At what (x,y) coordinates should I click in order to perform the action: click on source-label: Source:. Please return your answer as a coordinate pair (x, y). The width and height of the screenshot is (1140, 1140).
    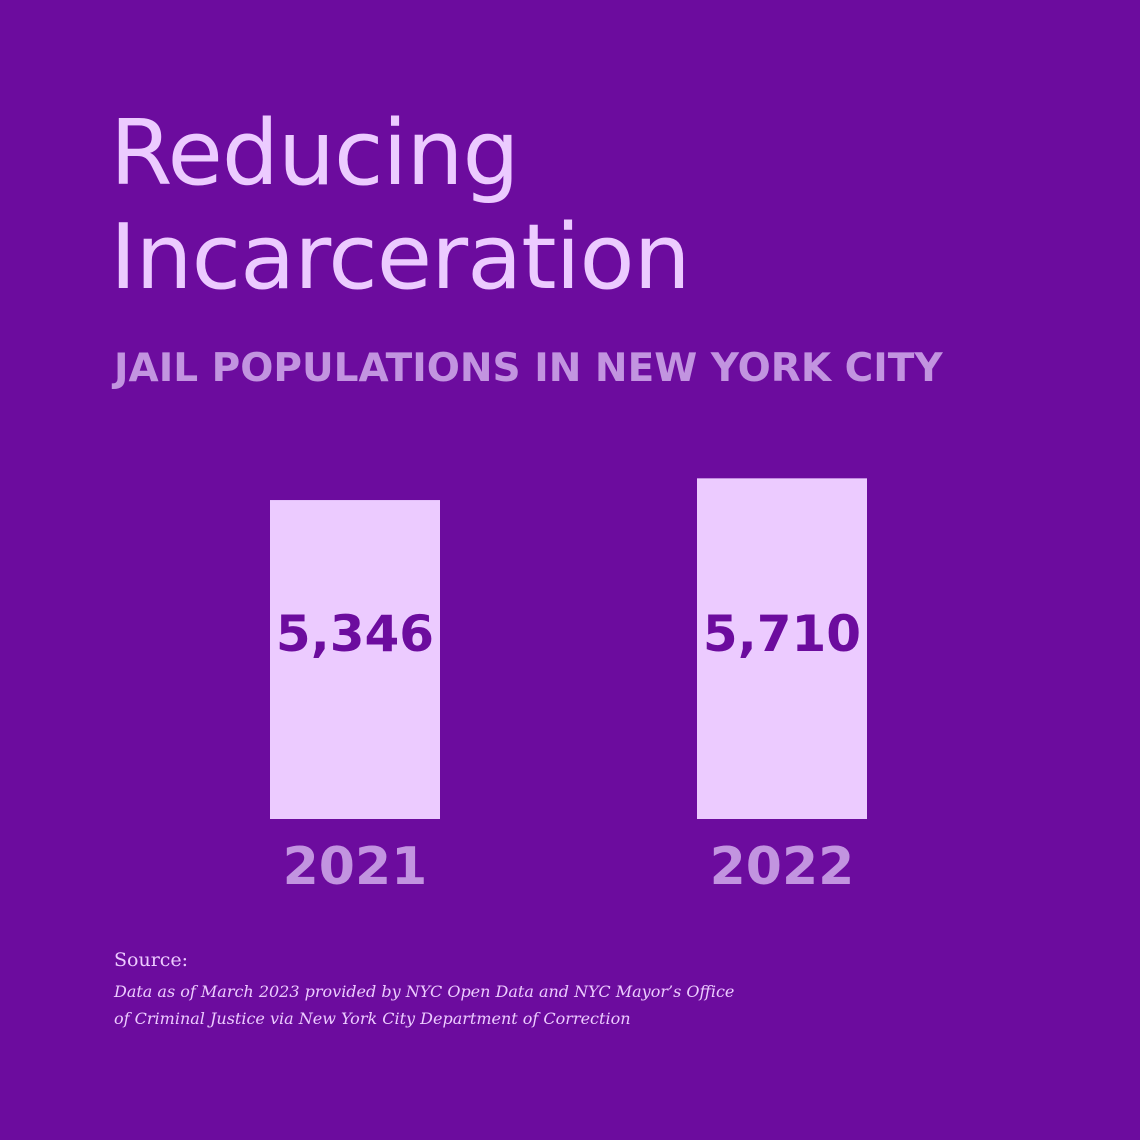
    Looking at the image, I should click on (151, 960).